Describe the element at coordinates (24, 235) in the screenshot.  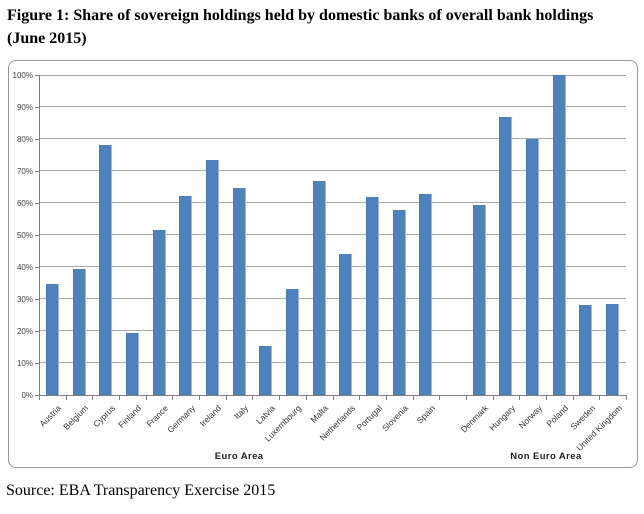
I see `y-label-50: 50%` at that location.